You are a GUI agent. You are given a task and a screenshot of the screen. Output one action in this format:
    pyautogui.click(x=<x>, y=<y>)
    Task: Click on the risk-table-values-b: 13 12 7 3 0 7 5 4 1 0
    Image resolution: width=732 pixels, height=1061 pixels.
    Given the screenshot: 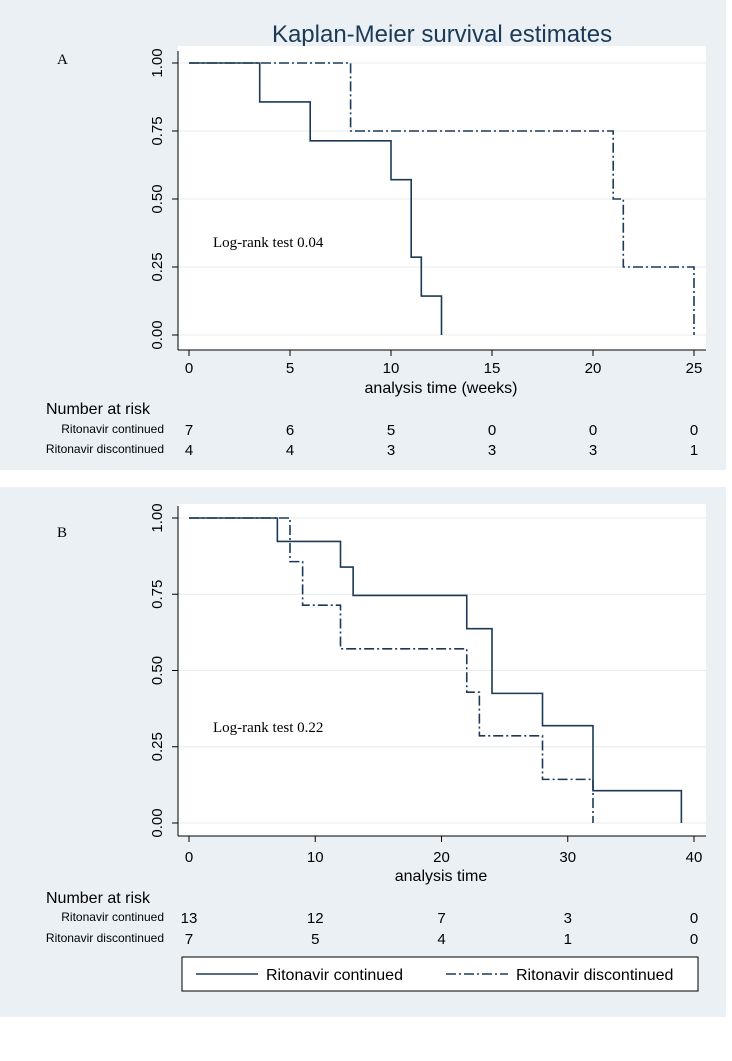 What is the action you would take?
    pyautogui.click(x=440, y=929)
    